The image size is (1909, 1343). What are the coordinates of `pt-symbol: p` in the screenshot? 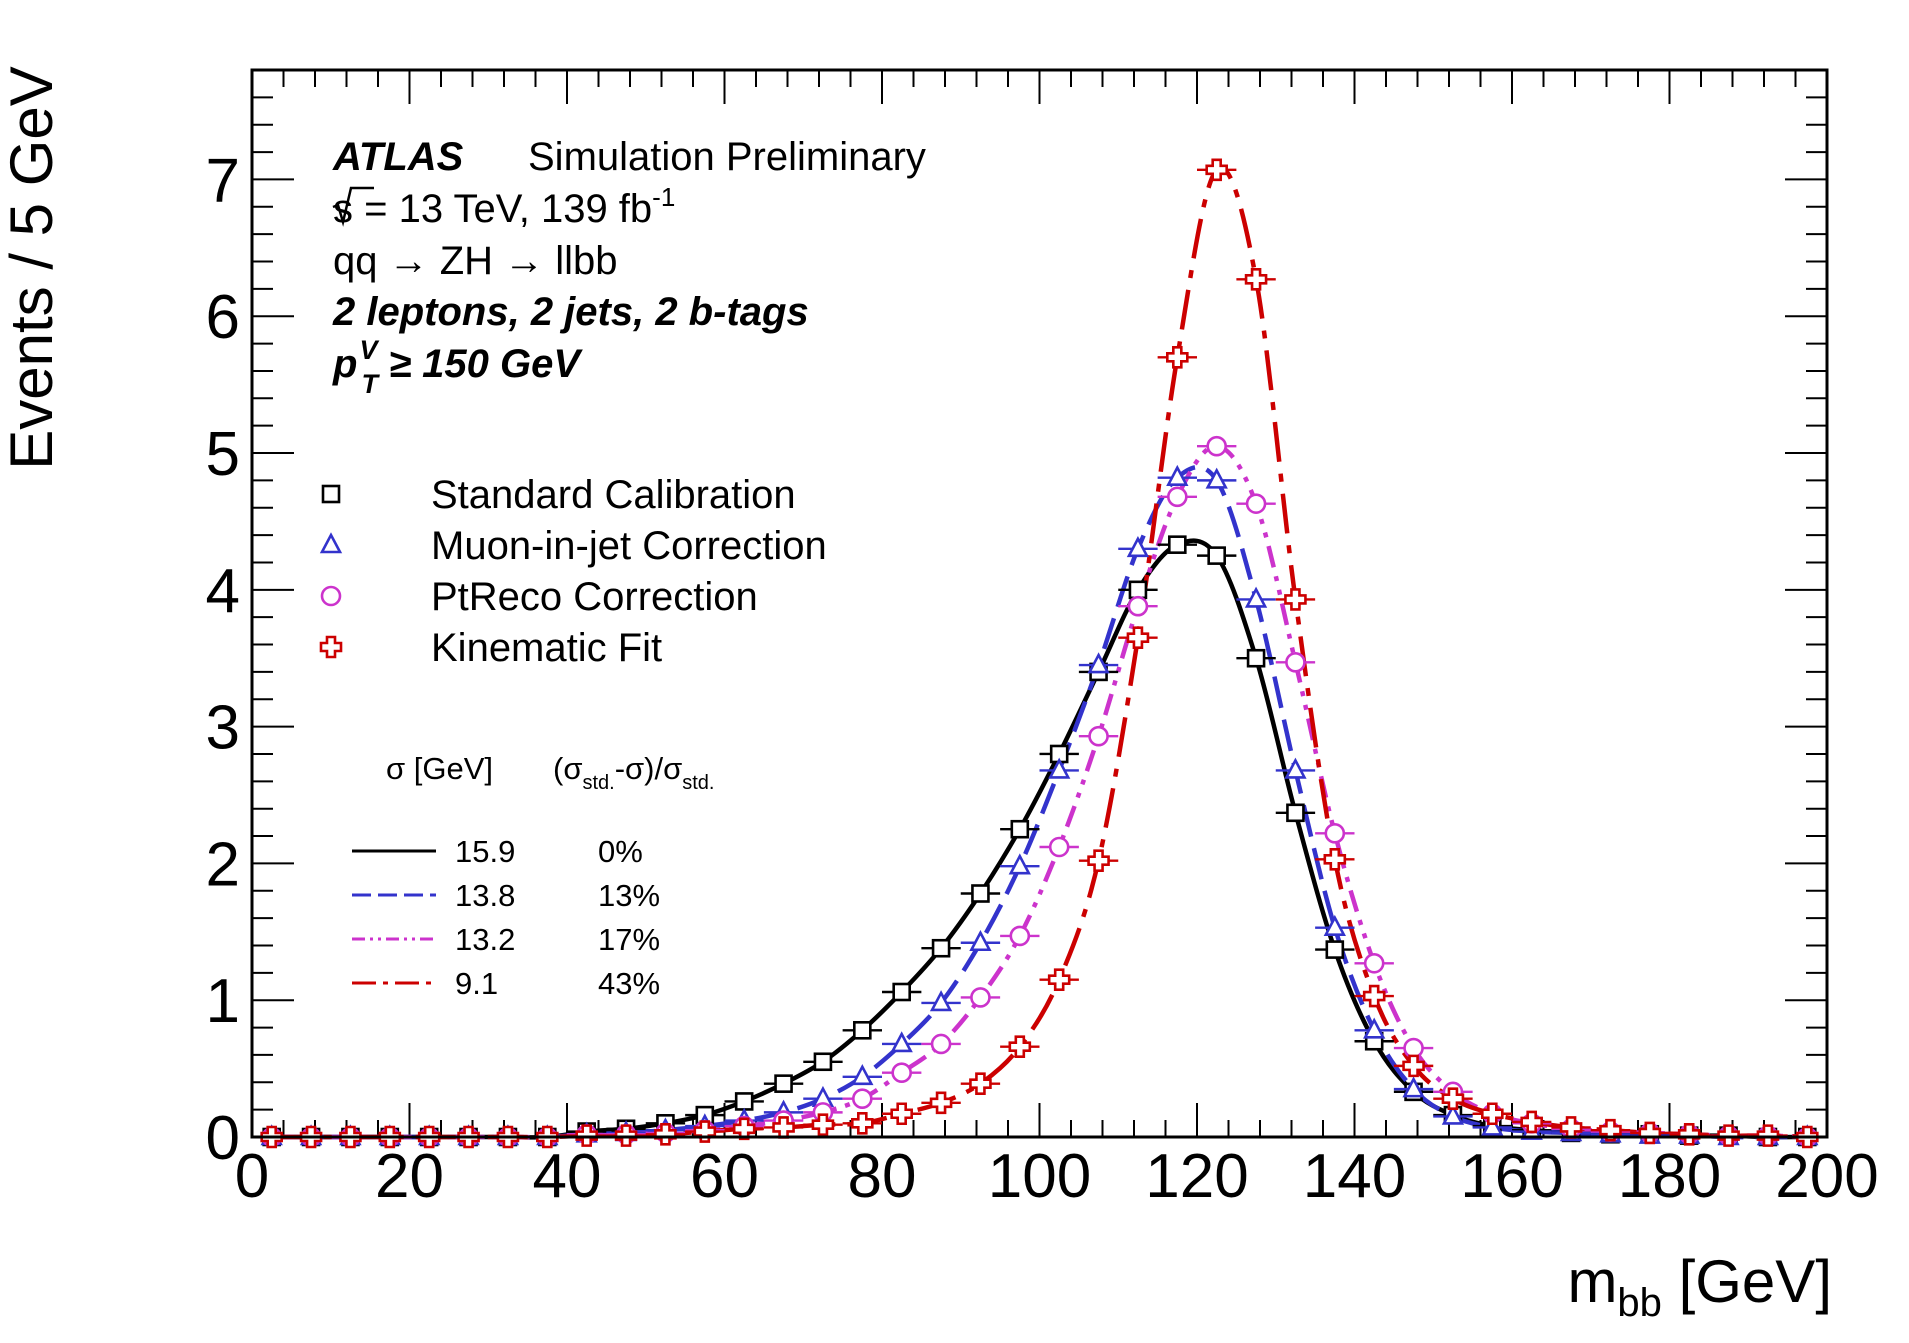 It's located at (344, 364).